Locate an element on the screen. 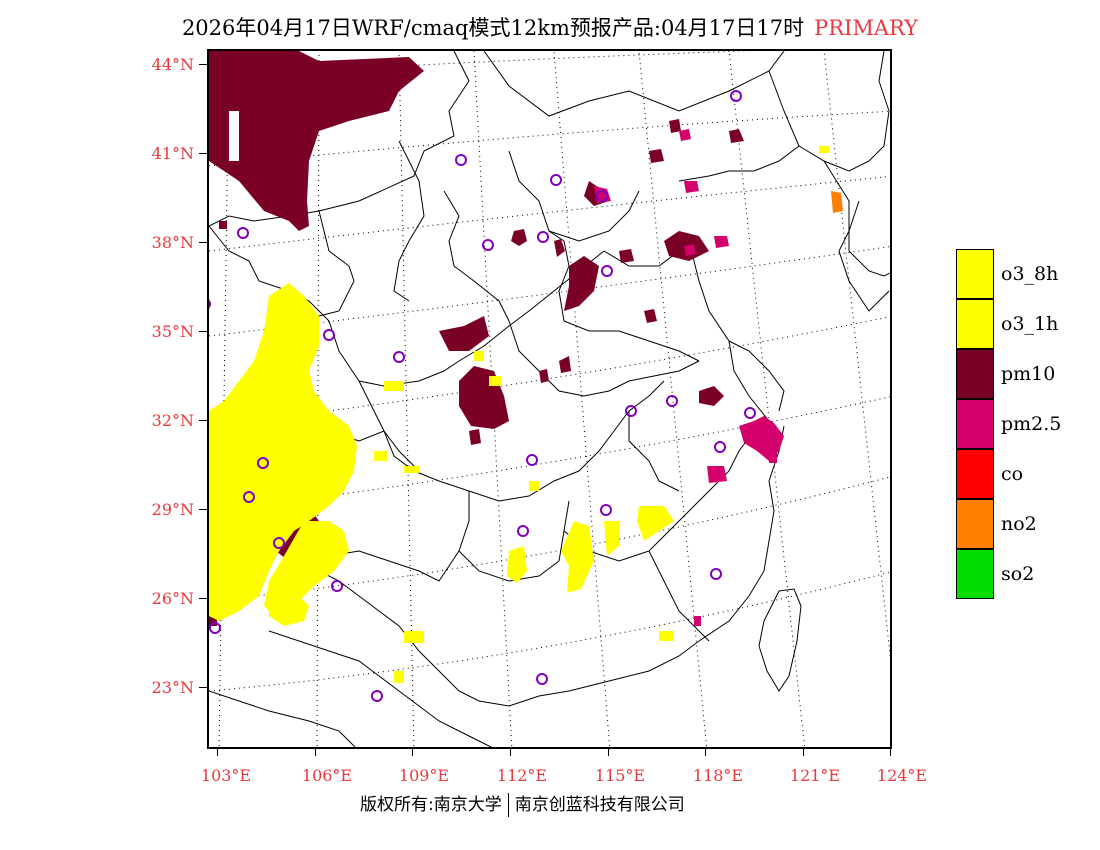 The width and height of the screenshot is (1100, 850). footer-right: 南京创蓝科技有限公司 is located at coordinates (599, 805).